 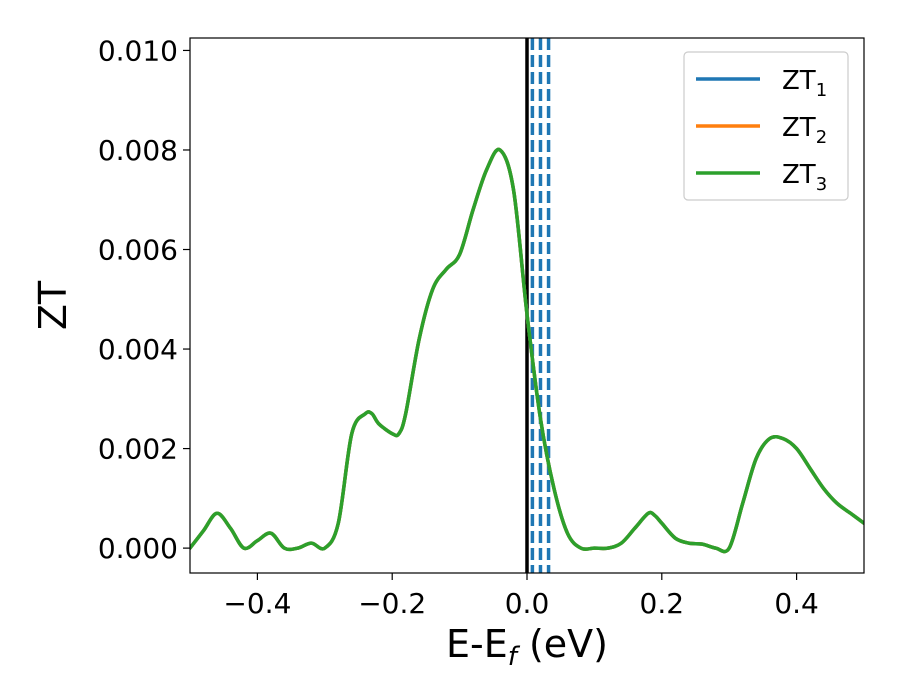 What do you see at coordinates (804, 177) in the screenshot?
I see `legend-entry: ZT3` at bounding box center [804, 177].